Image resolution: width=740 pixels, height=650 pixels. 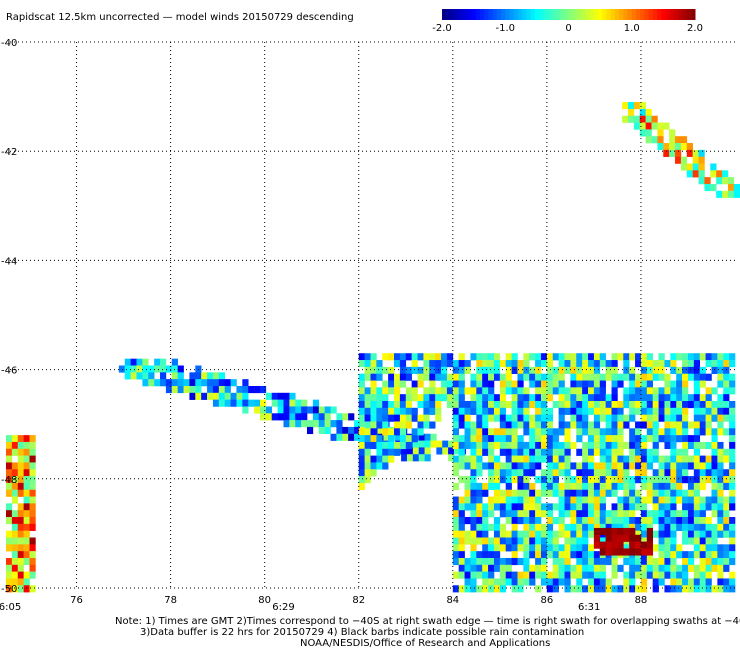 I want to click on x-tick-label: 78, so click(x=170, y=600).